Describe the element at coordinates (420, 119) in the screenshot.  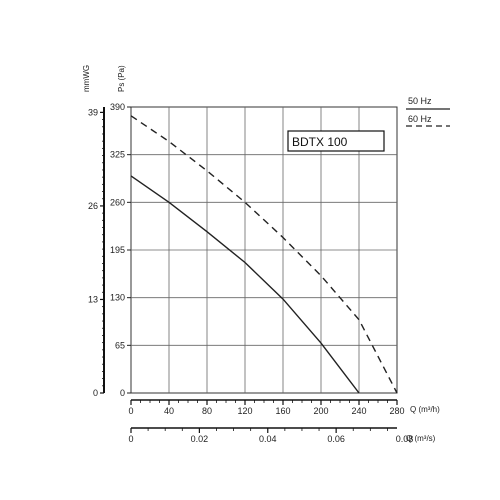
I see `legend-label-60hz: 60 Hz` at that location.